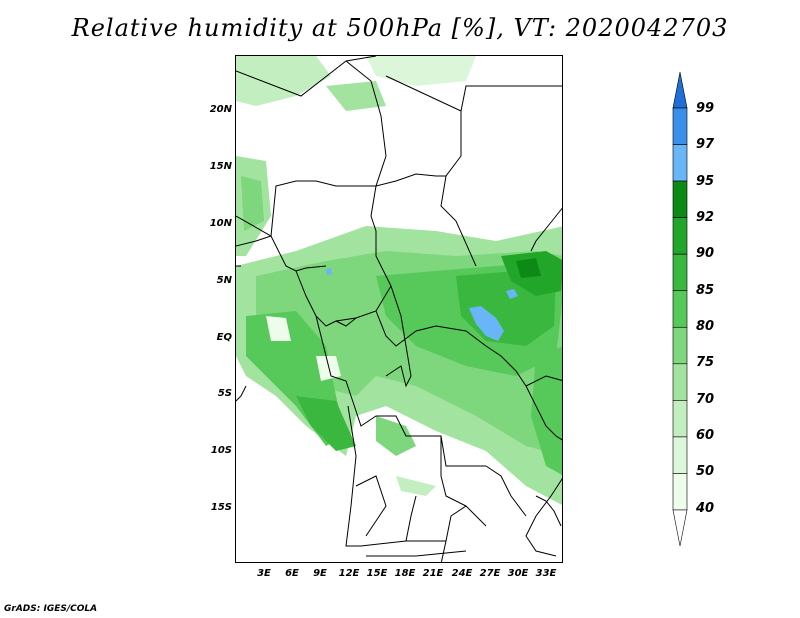 Image resolution: width=800 pixels, height=618 pixels. Describe the element at coordinates (221, 507) in the screenshot. I see `lat-label-15s: 15S` at that location.